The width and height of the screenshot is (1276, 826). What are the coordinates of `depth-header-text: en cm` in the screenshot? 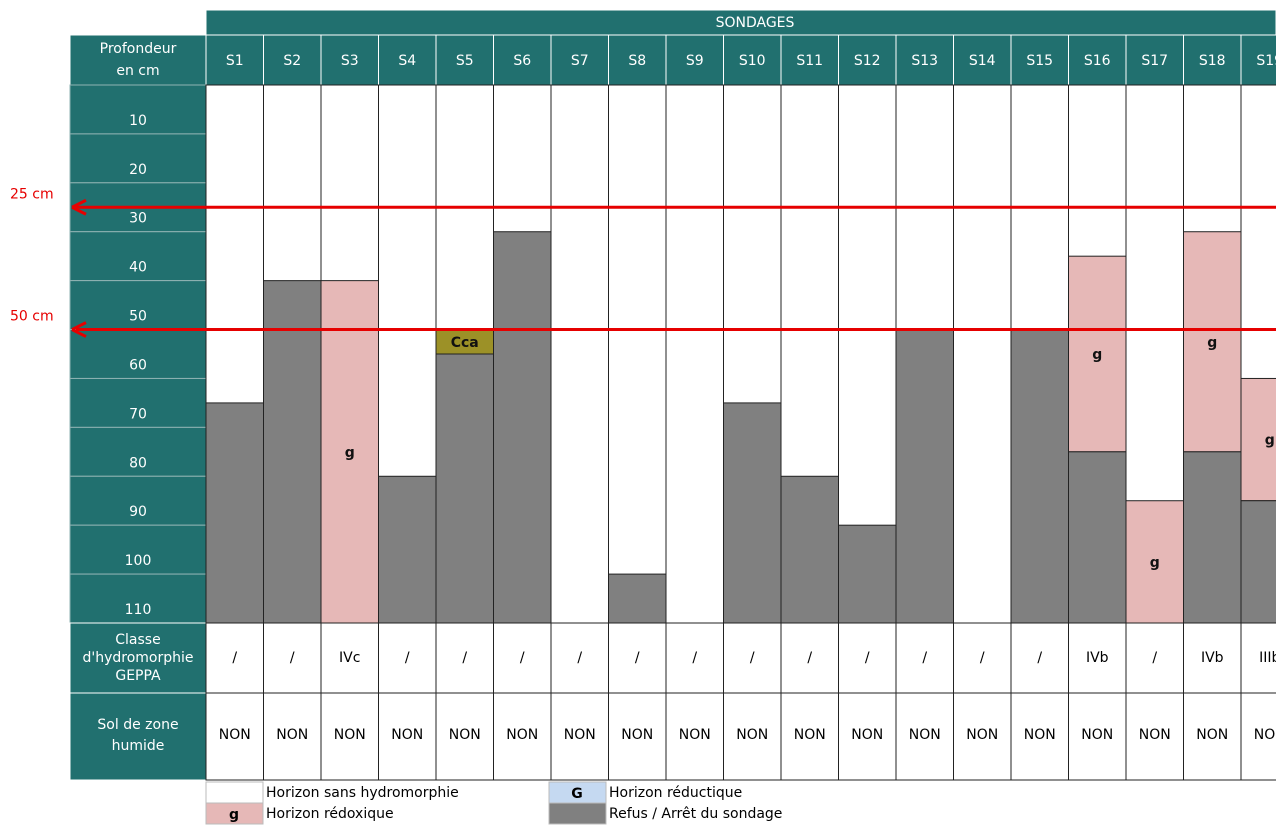 It's located at (137, 71).